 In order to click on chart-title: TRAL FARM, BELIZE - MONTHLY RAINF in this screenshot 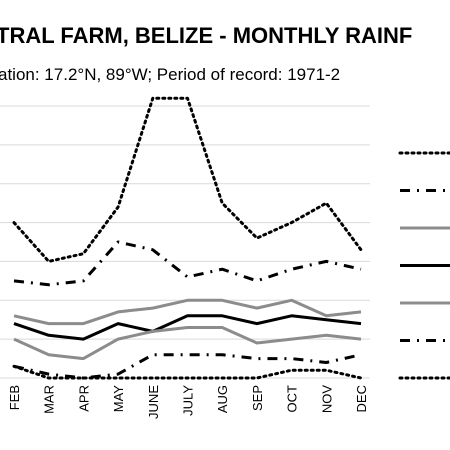, I will do `click(206, 35)`.